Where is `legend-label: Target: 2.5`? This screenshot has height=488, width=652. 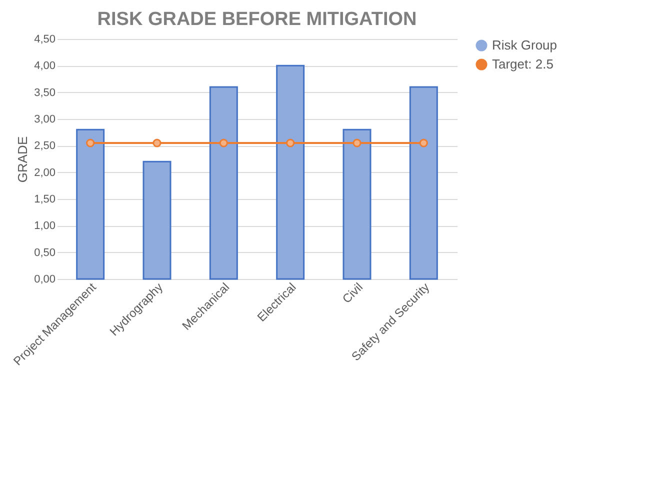
legend-label: Target: 2.5 is located at coordinates (523, 64).